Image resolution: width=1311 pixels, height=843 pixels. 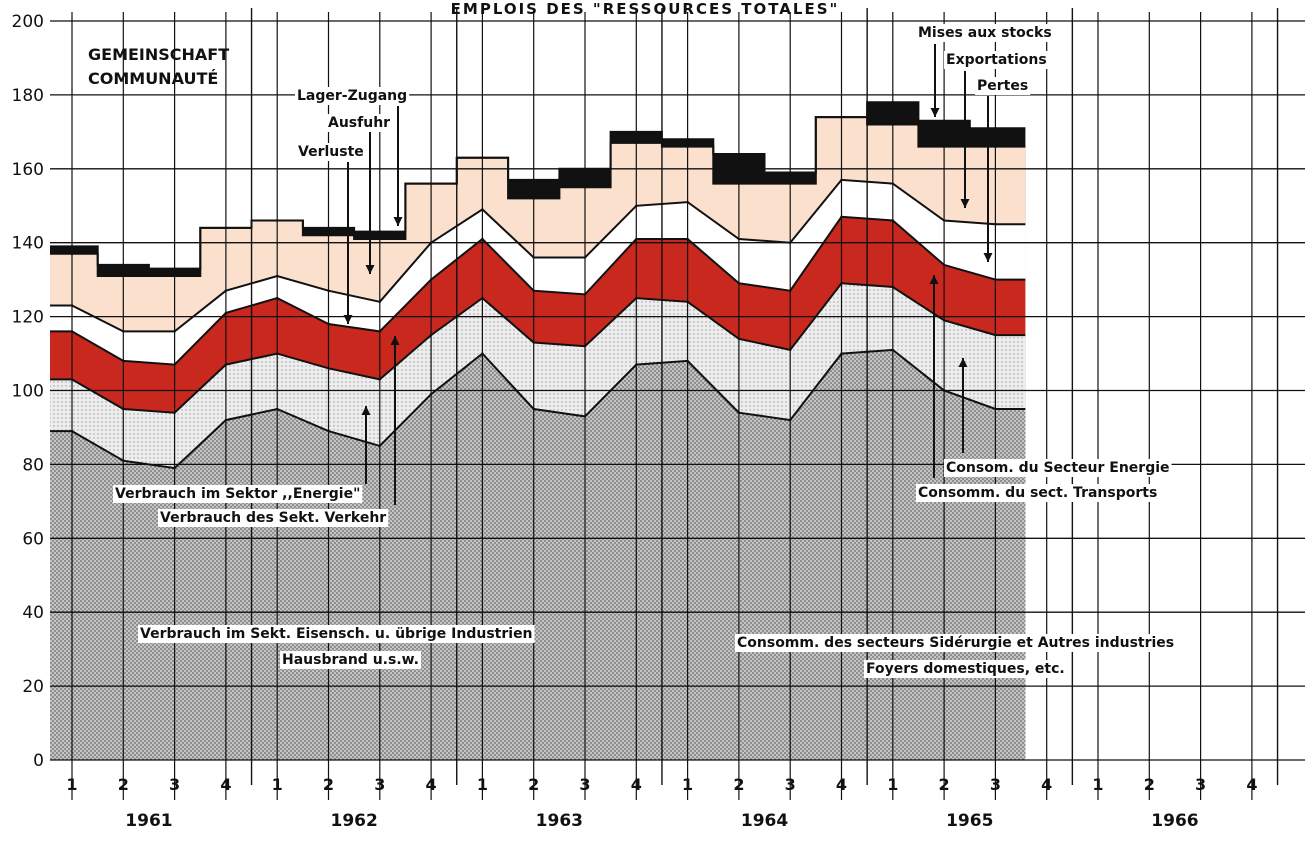 What do you see at coordinates (28, 96) in the screenshot?
I see `y-tick-label: 180` at bounding box center [28, 96].